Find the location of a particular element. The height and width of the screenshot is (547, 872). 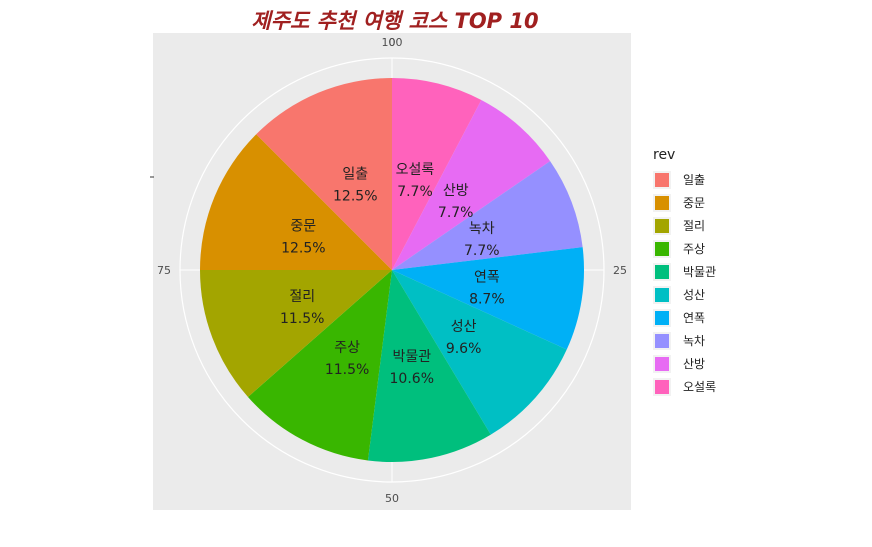

legend-item: 산방 is located at coordinates (684, 363).